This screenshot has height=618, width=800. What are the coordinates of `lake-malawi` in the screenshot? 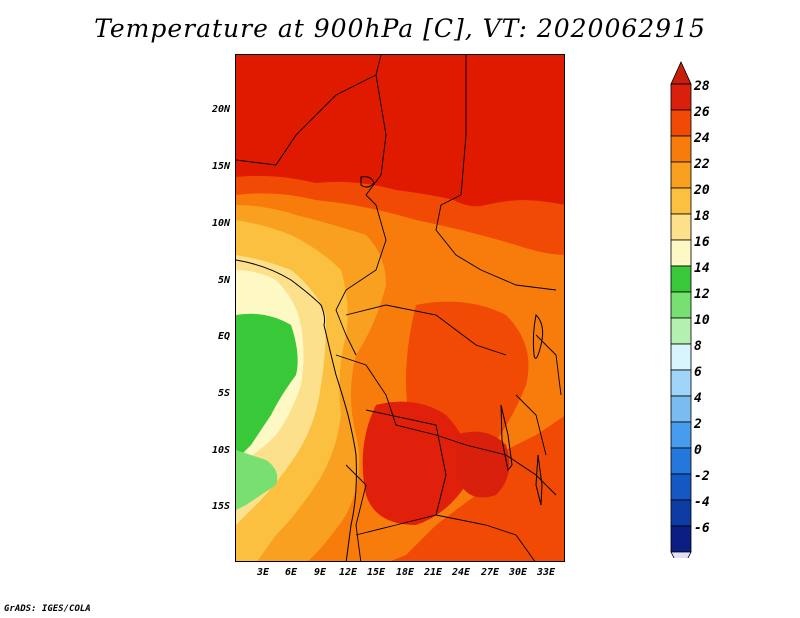 It's located at (539, 480).